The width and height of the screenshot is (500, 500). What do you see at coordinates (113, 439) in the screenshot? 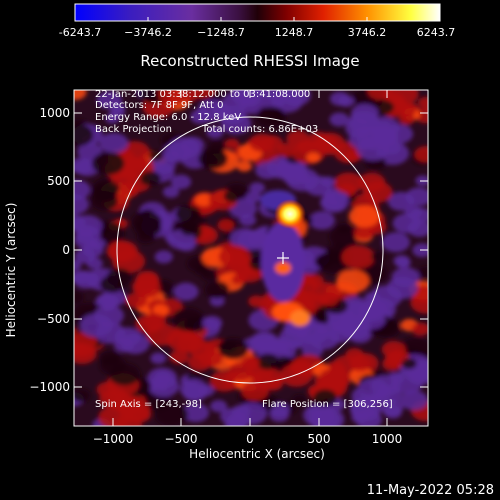
I see `x-tick-label: −1000` at bounding box center [113, 439].